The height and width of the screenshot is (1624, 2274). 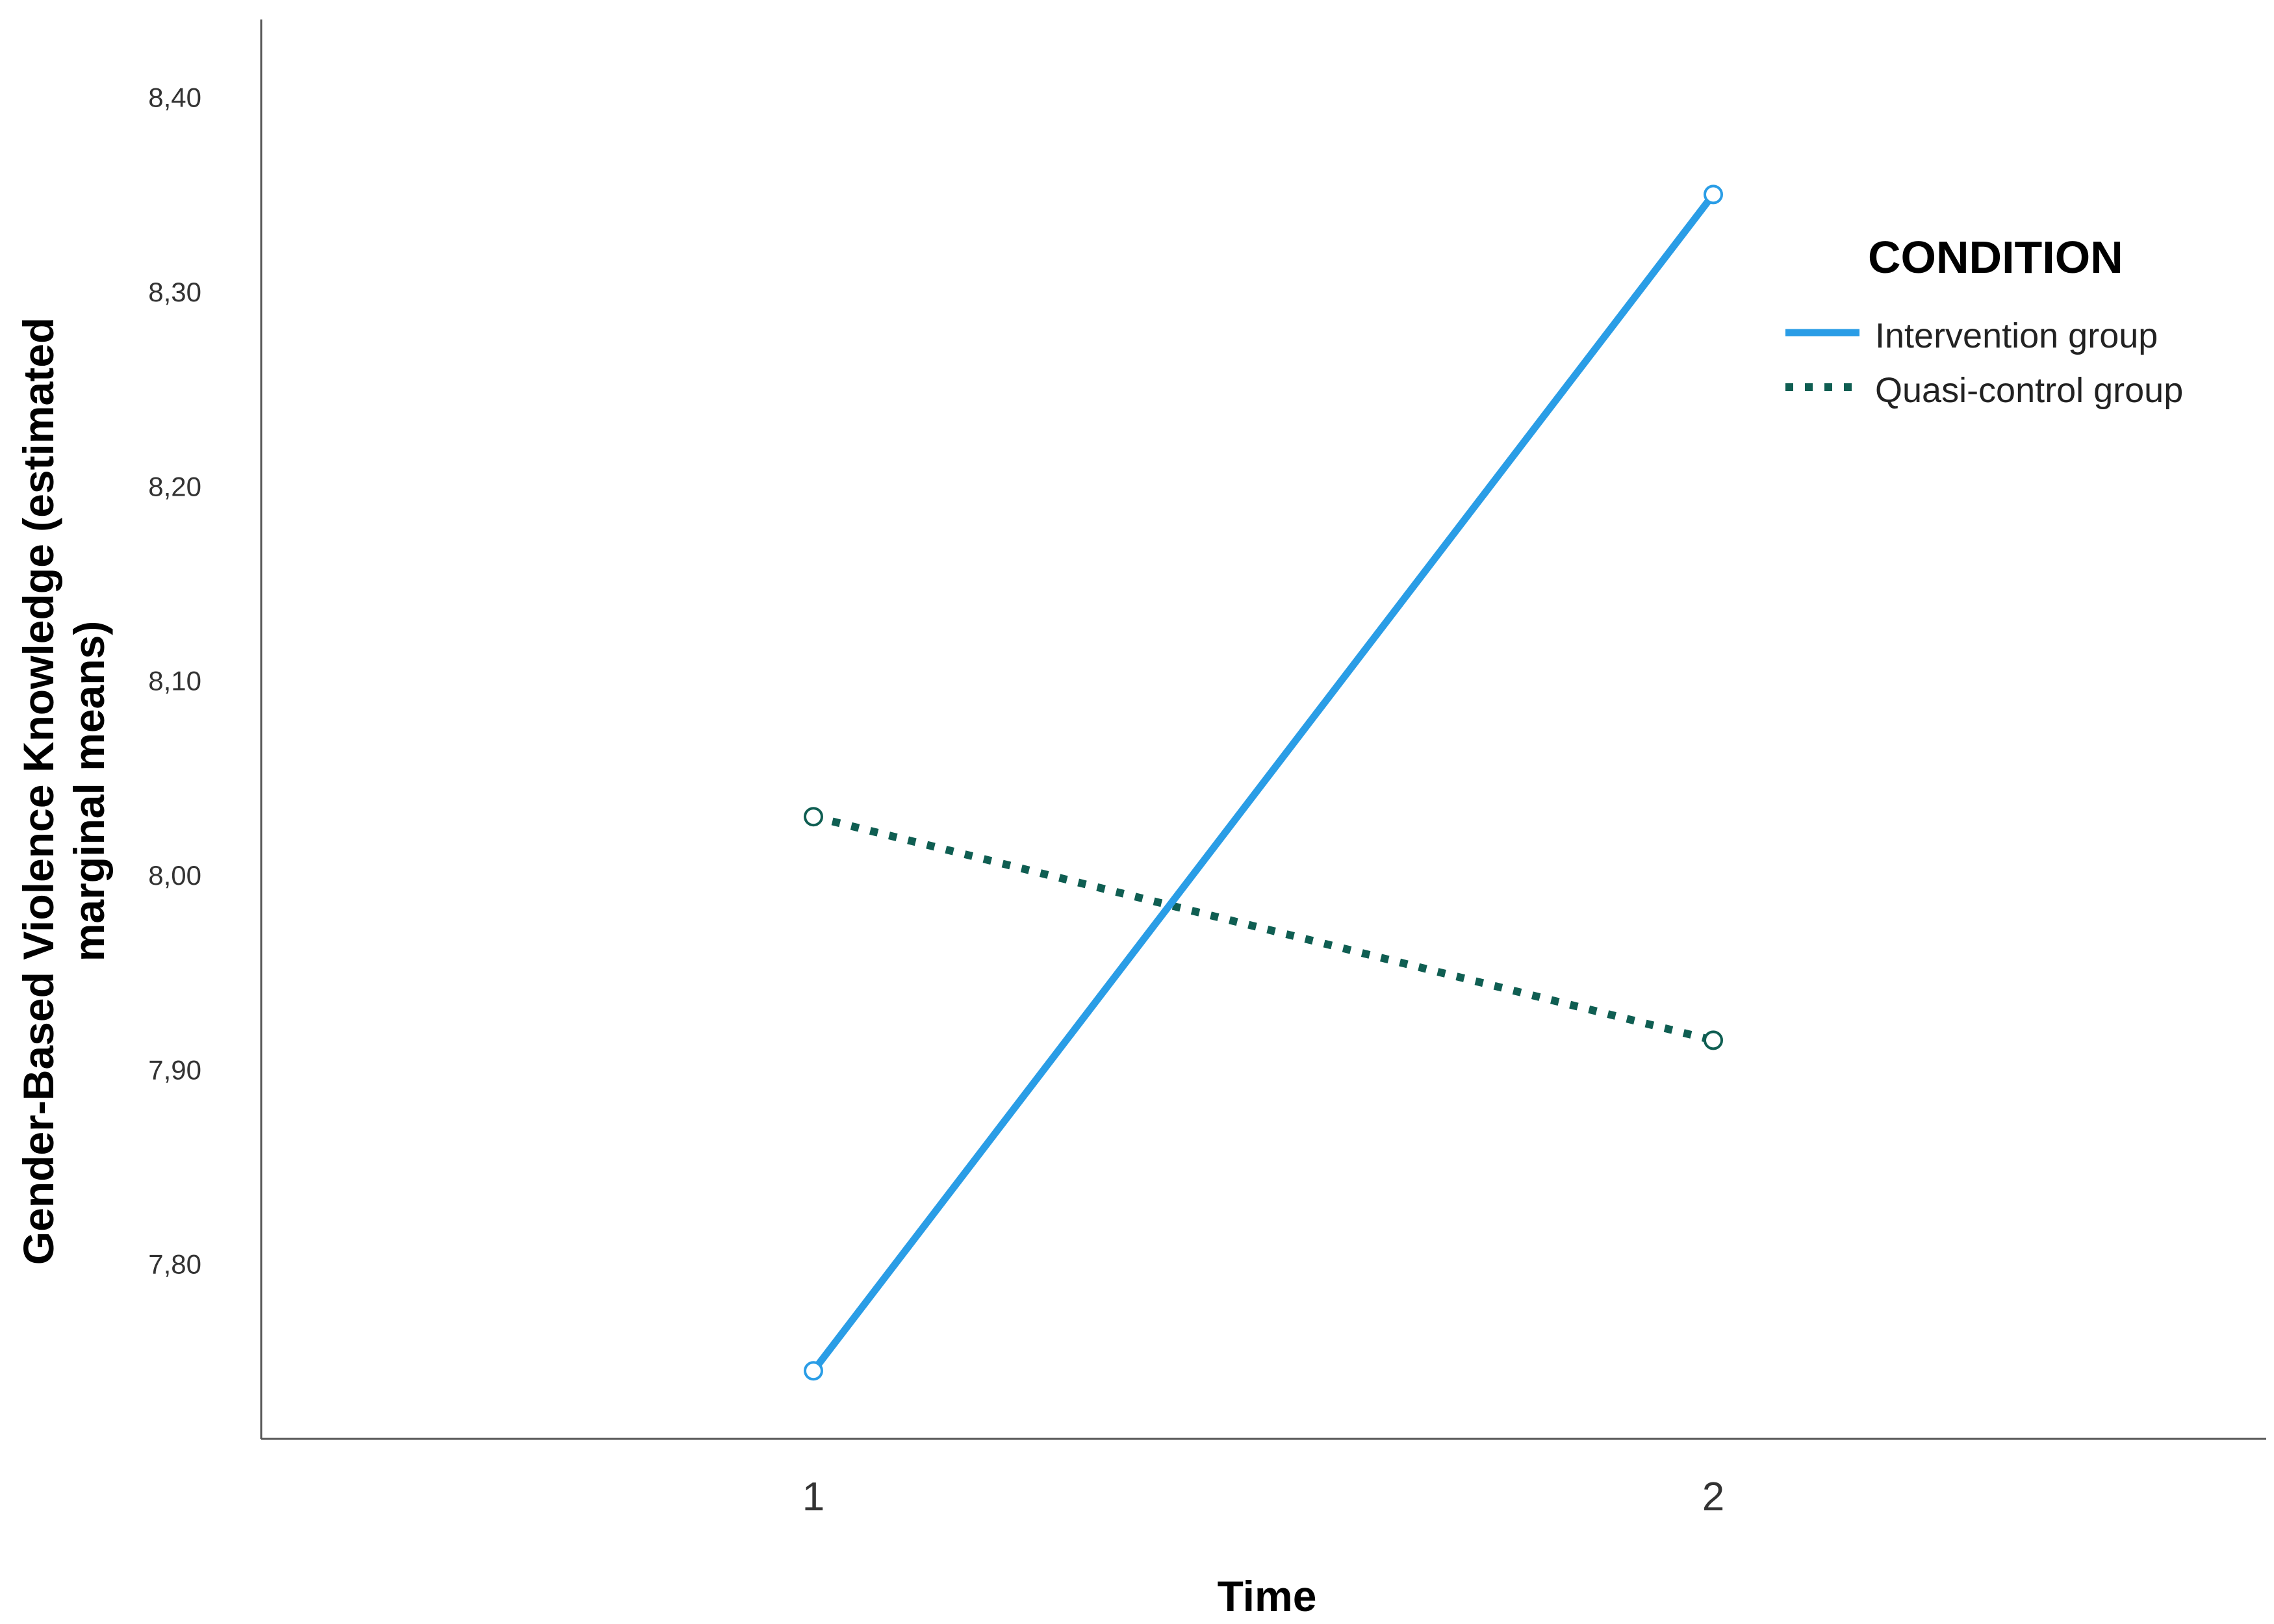 What do you see at coordinates (1267, 1596) in the screenshot?
I see `x-axis-title: Time` at bounding box center [1267, 1596].